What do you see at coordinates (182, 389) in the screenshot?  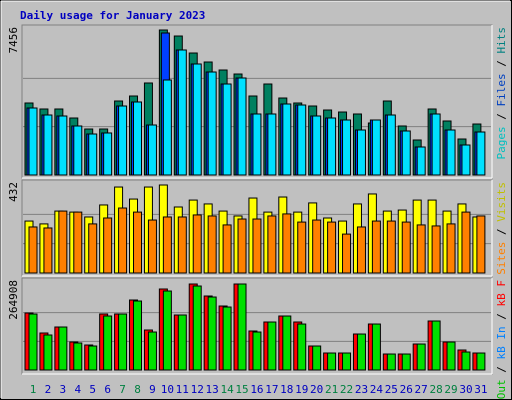 I see `x-tick-label: 11` at bounding box center [182, 389].